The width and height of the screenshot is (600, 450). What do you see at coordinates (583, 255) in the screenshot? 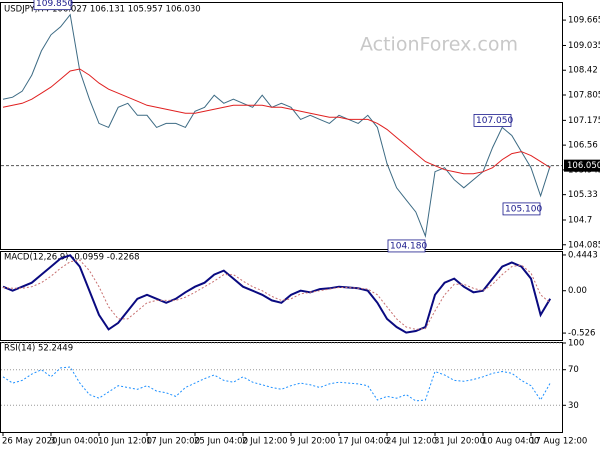
I see `y-tick-label: 0.4443` at bounding box center [583, 255].